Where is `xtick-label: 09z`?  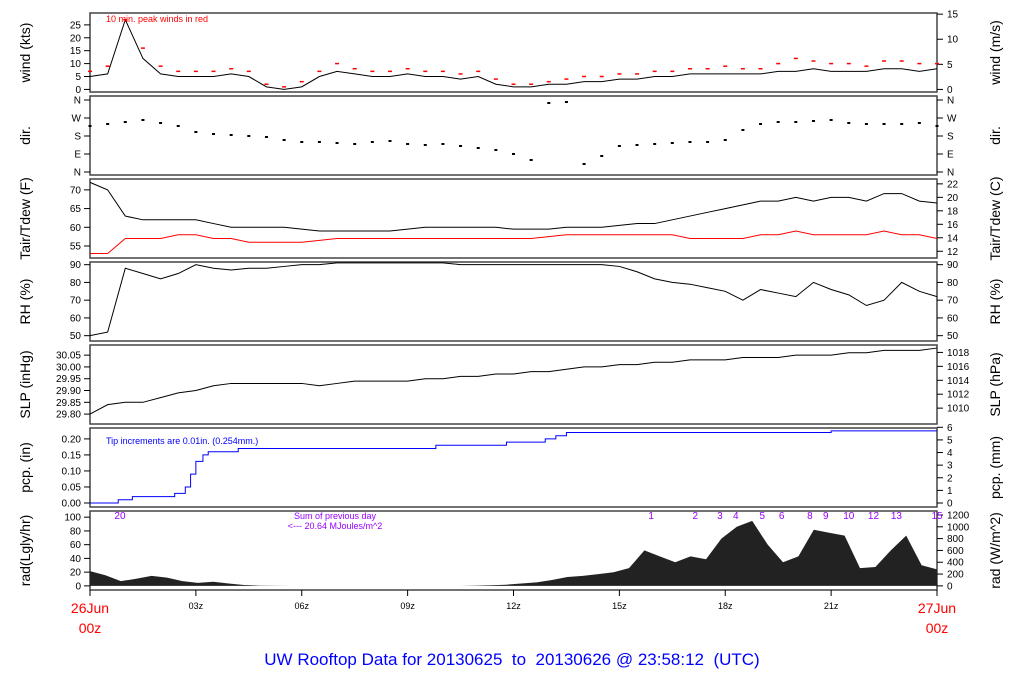
xtick-label: 09z is located at coordinates (407, 606).